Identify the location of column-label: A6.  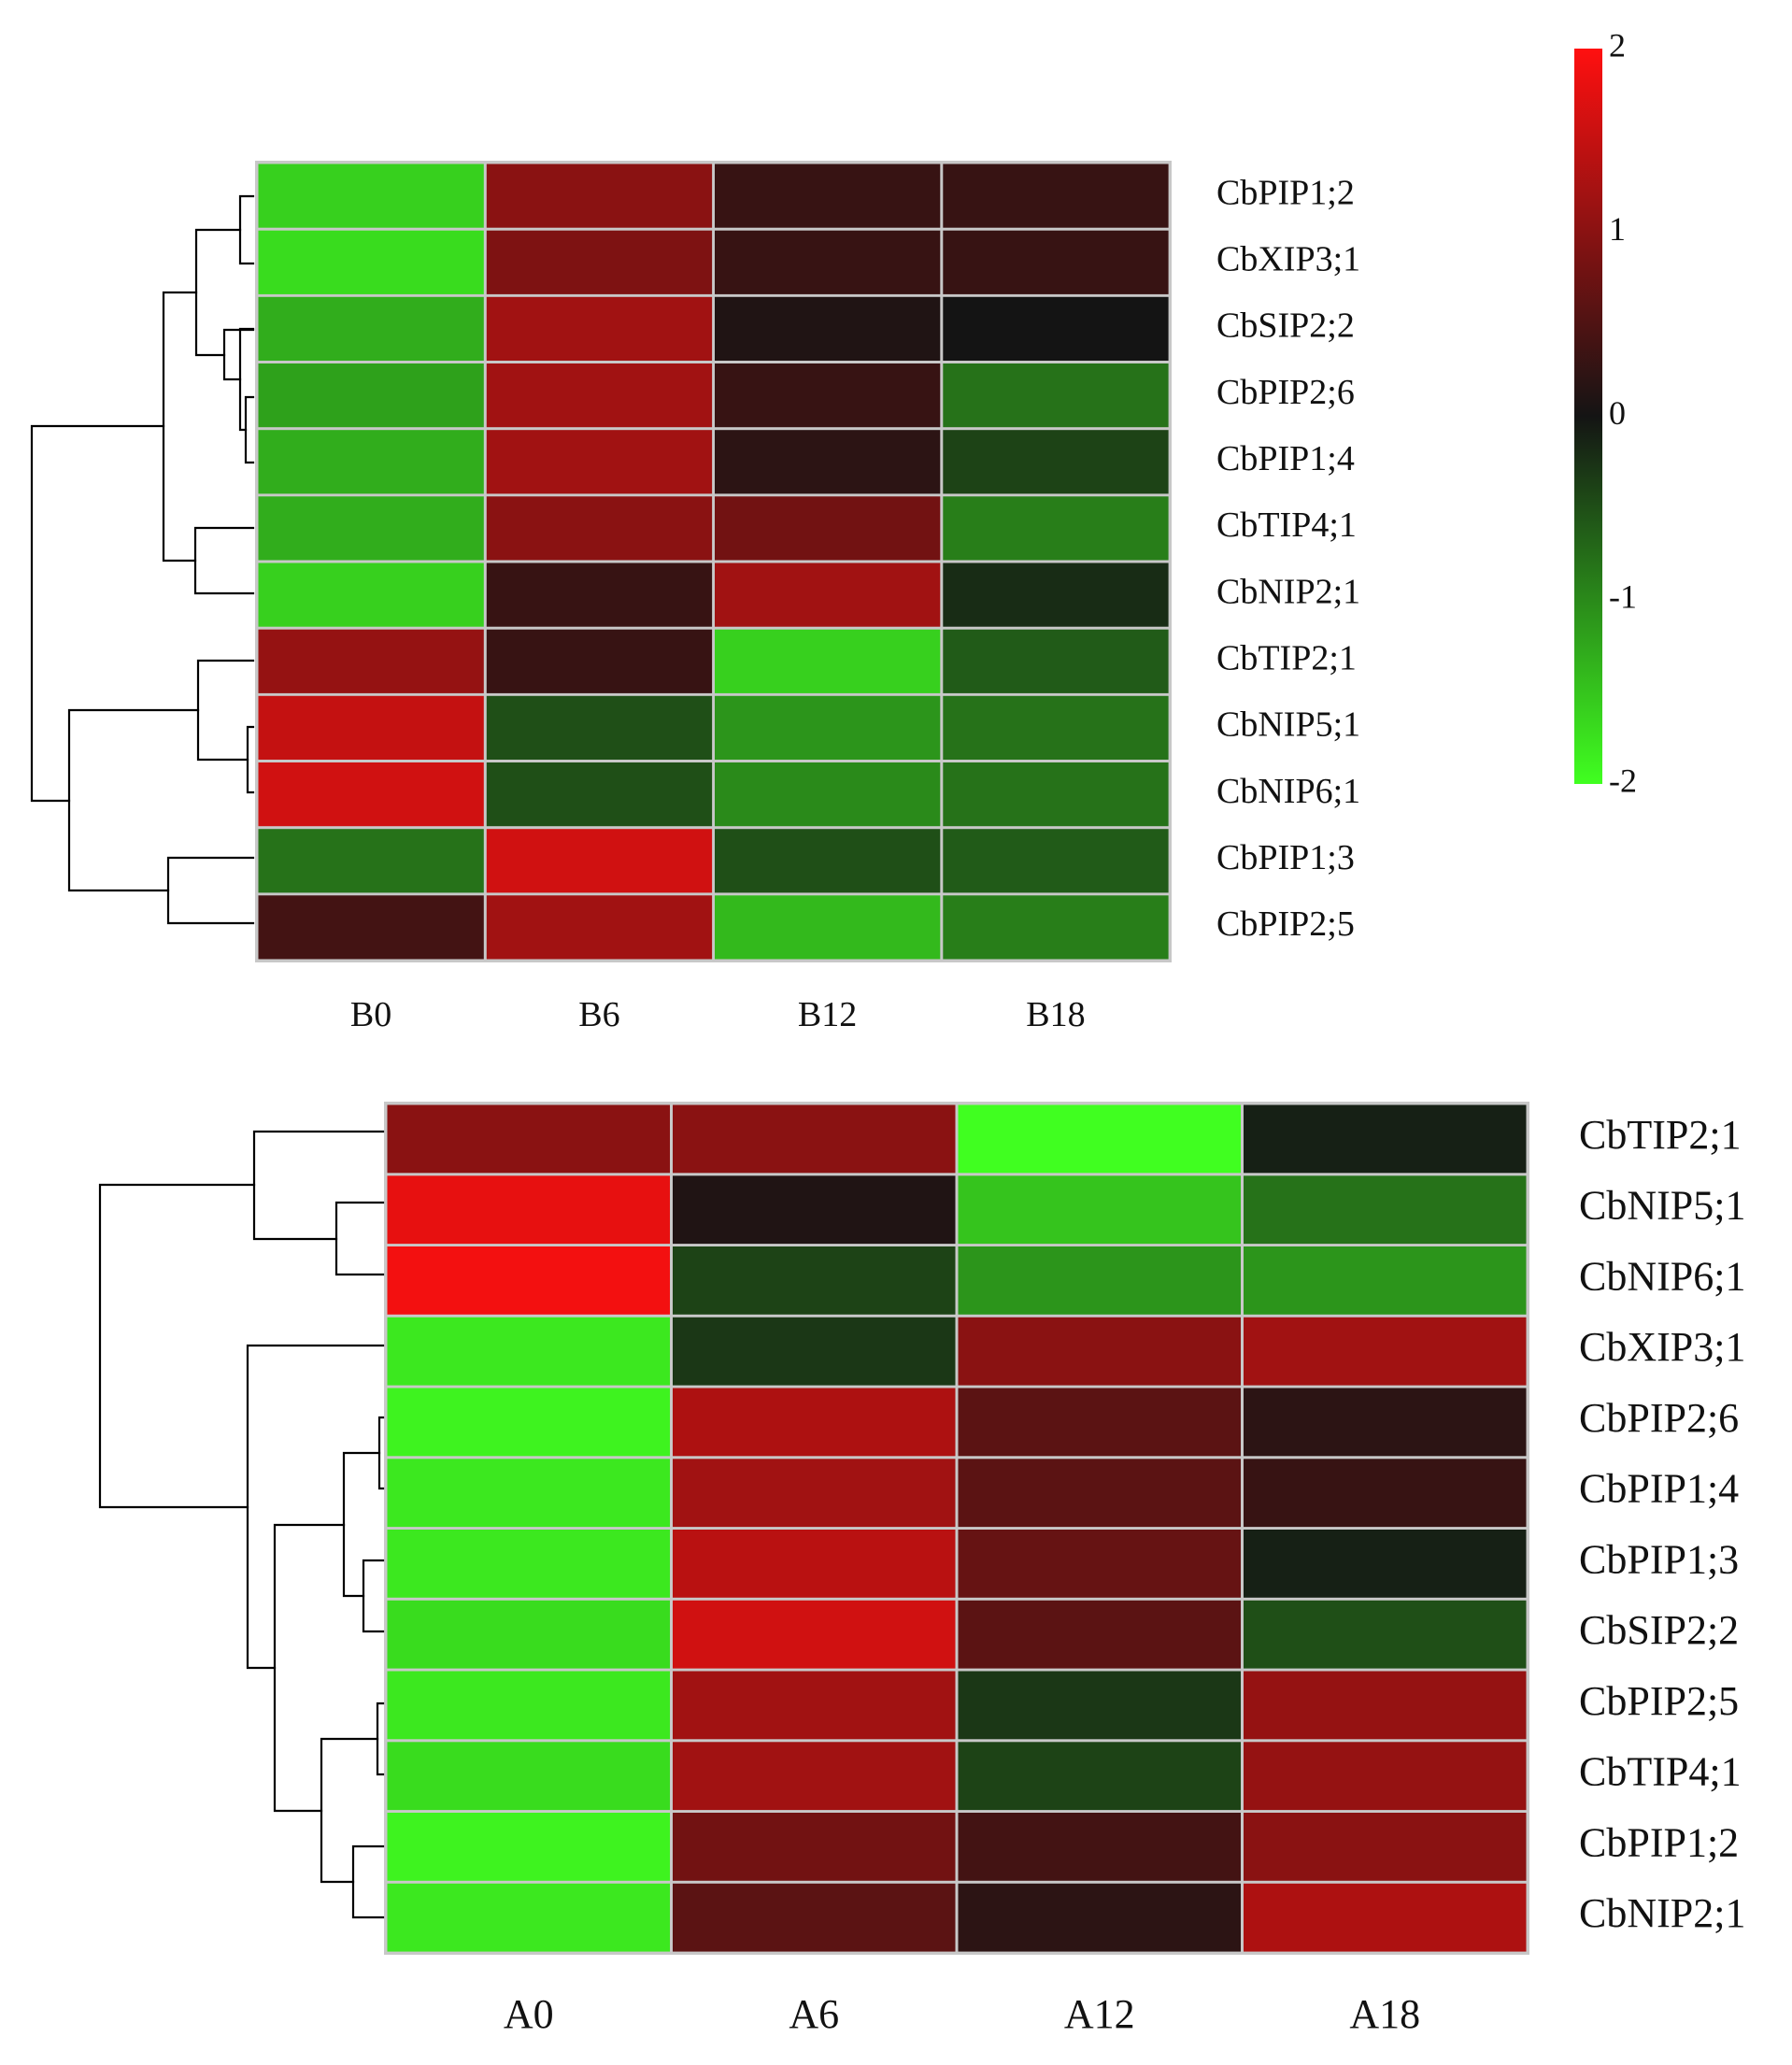
(814, 2014).